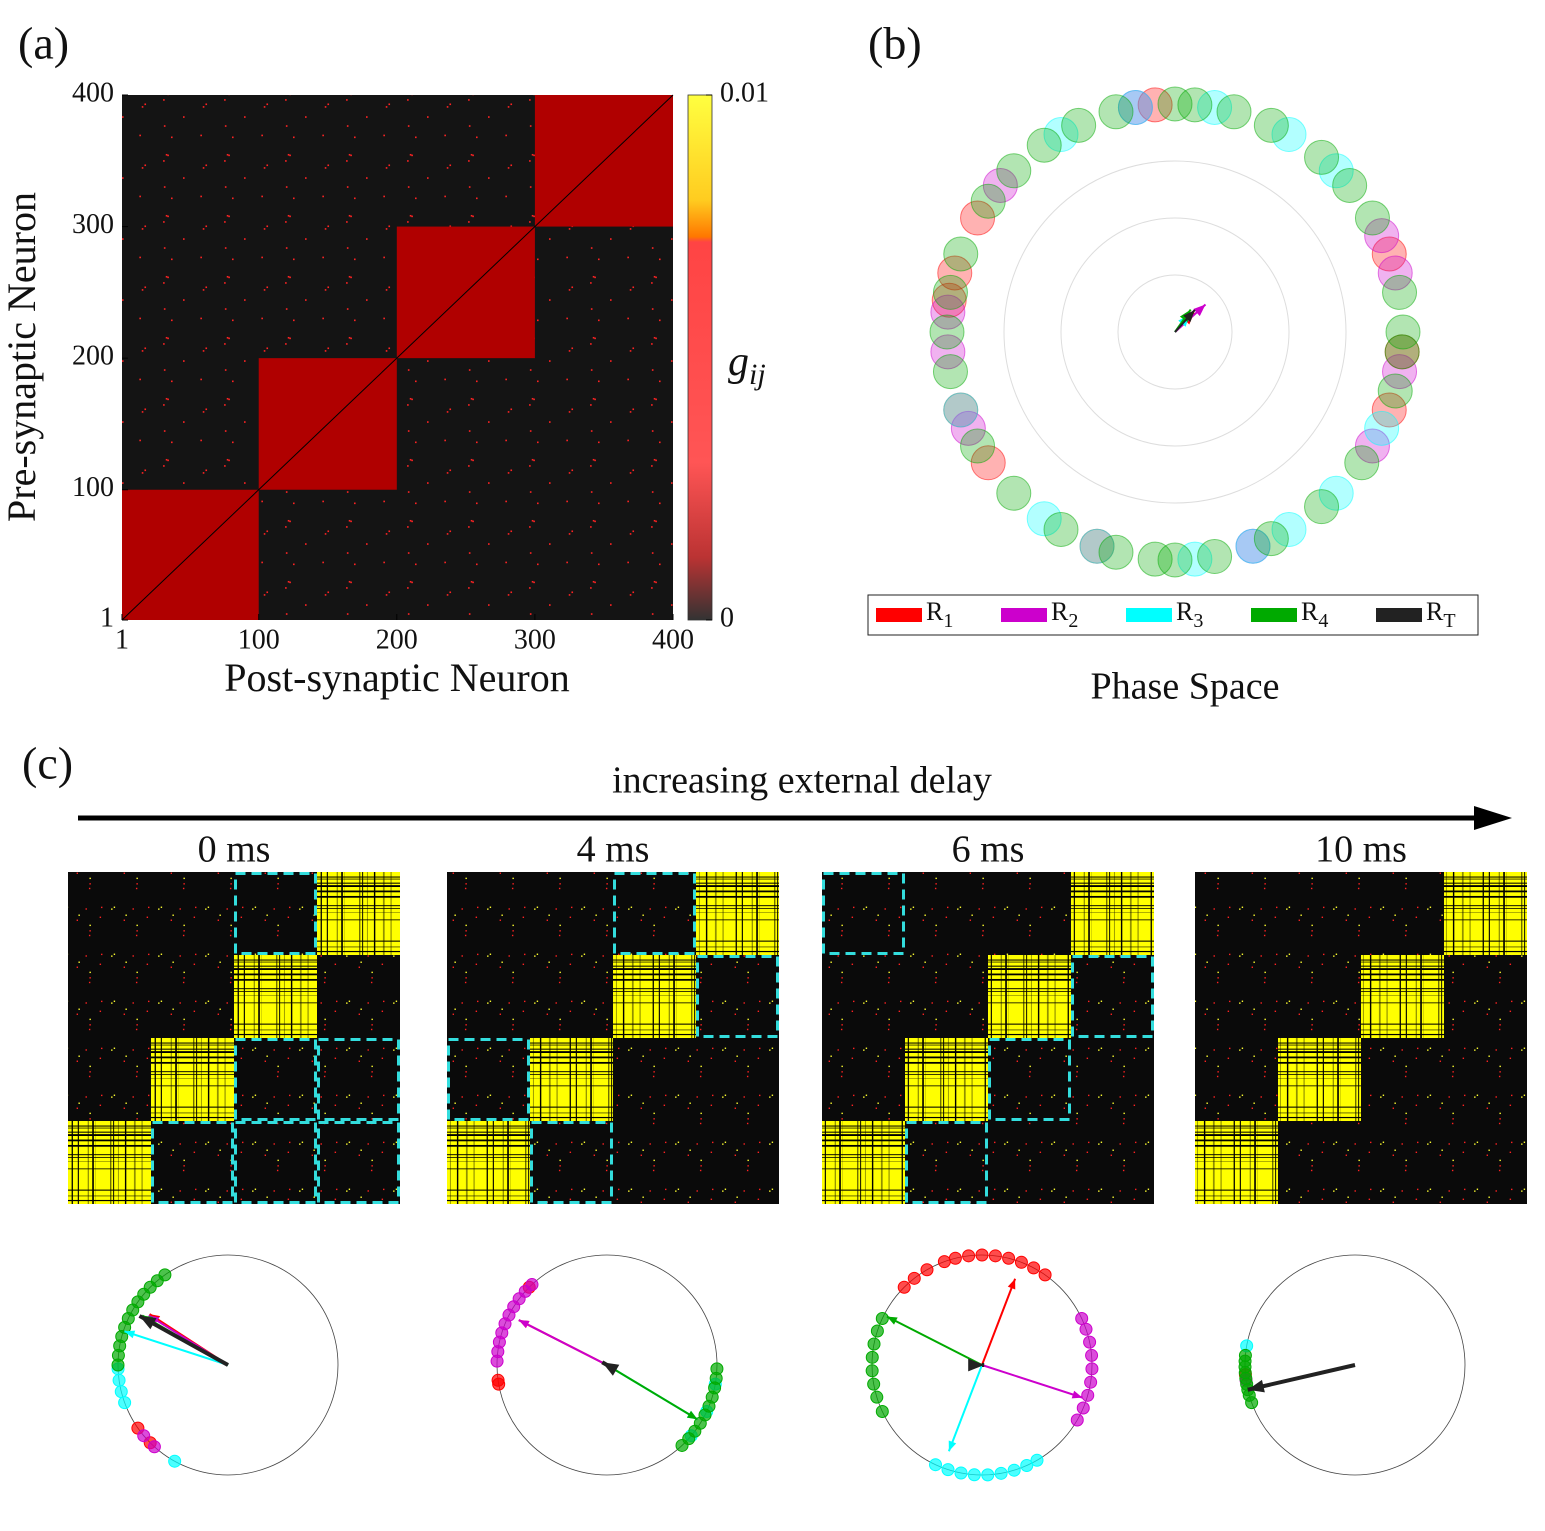  I want to click on panel-label: (a), so click(43, 43).